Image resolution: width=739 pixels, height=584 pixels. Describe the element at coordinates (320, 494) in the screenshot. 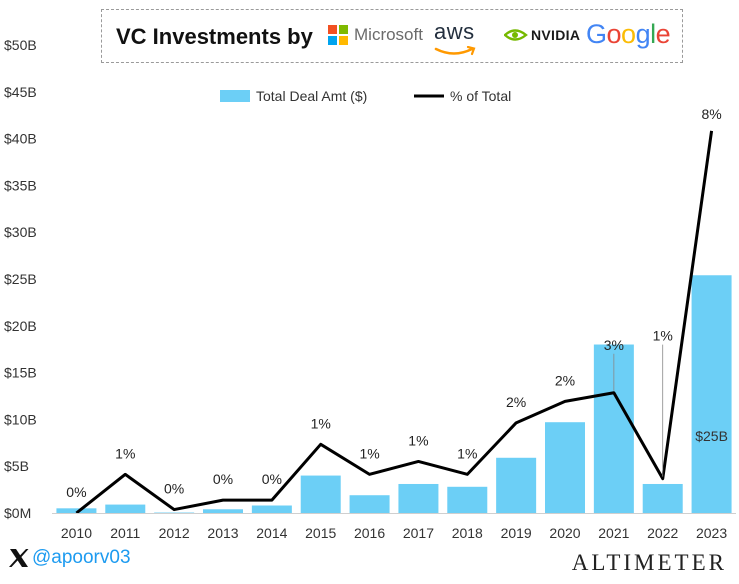

I see `bar-2015` at that location.